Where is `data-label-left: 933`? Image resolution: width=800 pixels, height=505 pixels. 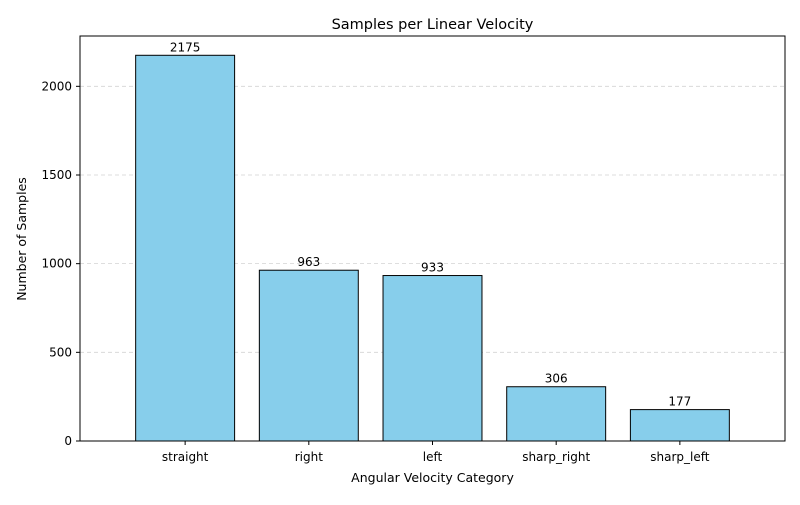
data-label-left: 933 is located at coordinates (432, 268).